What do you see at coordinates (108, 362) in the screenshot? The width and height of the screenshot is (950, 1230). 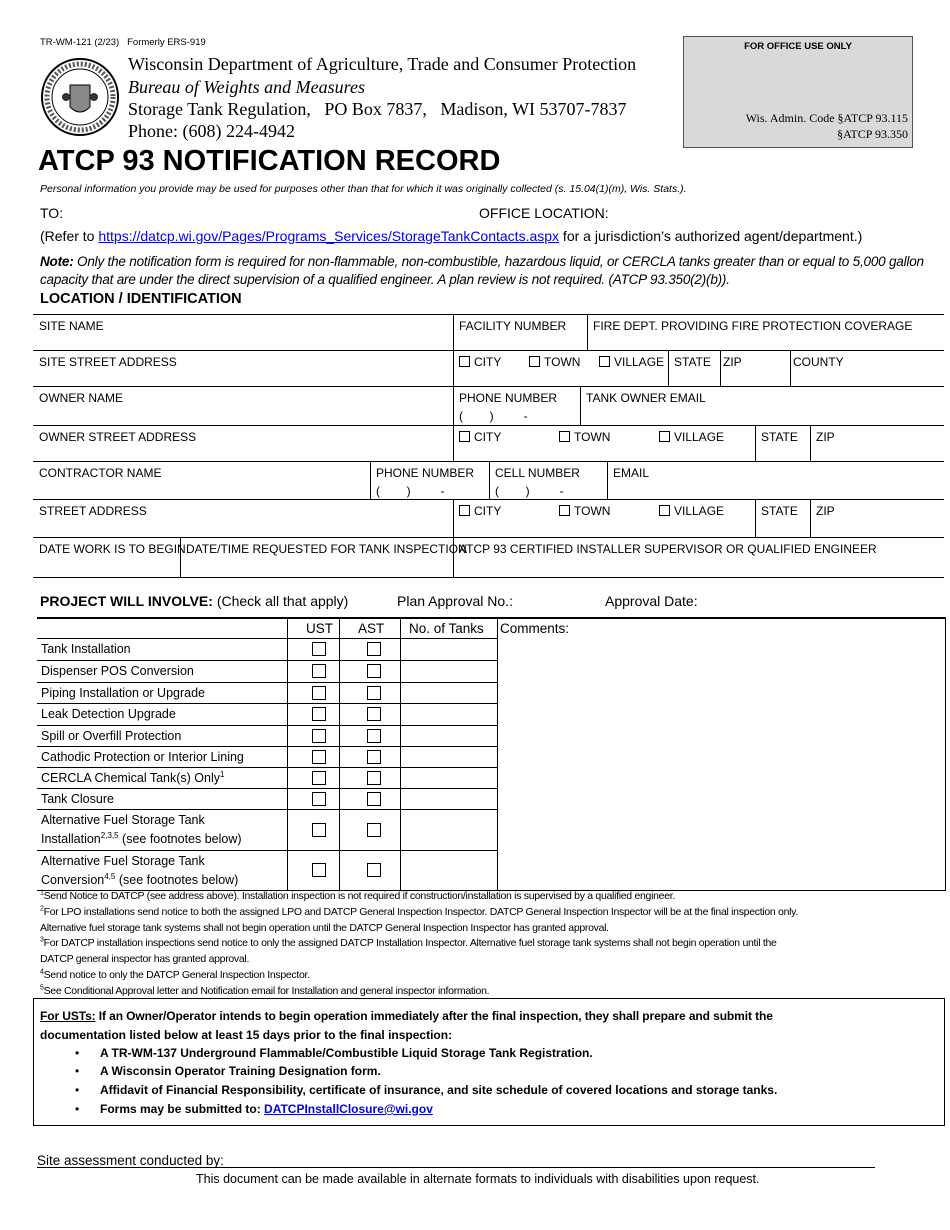 I see `site-street-field: SITE STREET ADDRESS` at bounding box center [108, 362].